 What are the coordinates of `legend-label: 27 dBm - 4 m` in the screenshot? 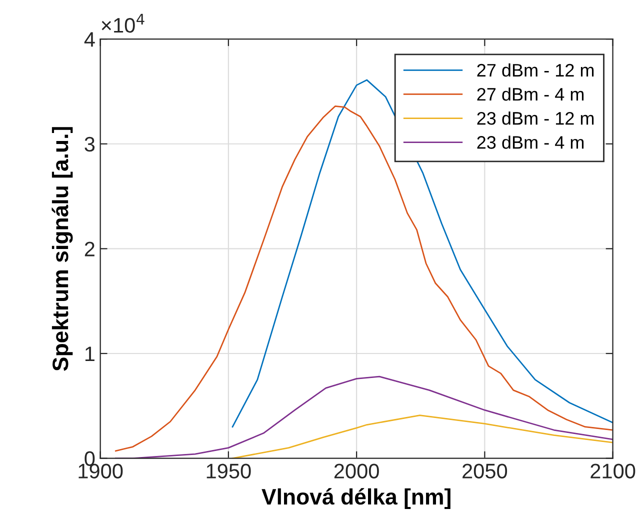 It's located at (530, 94).